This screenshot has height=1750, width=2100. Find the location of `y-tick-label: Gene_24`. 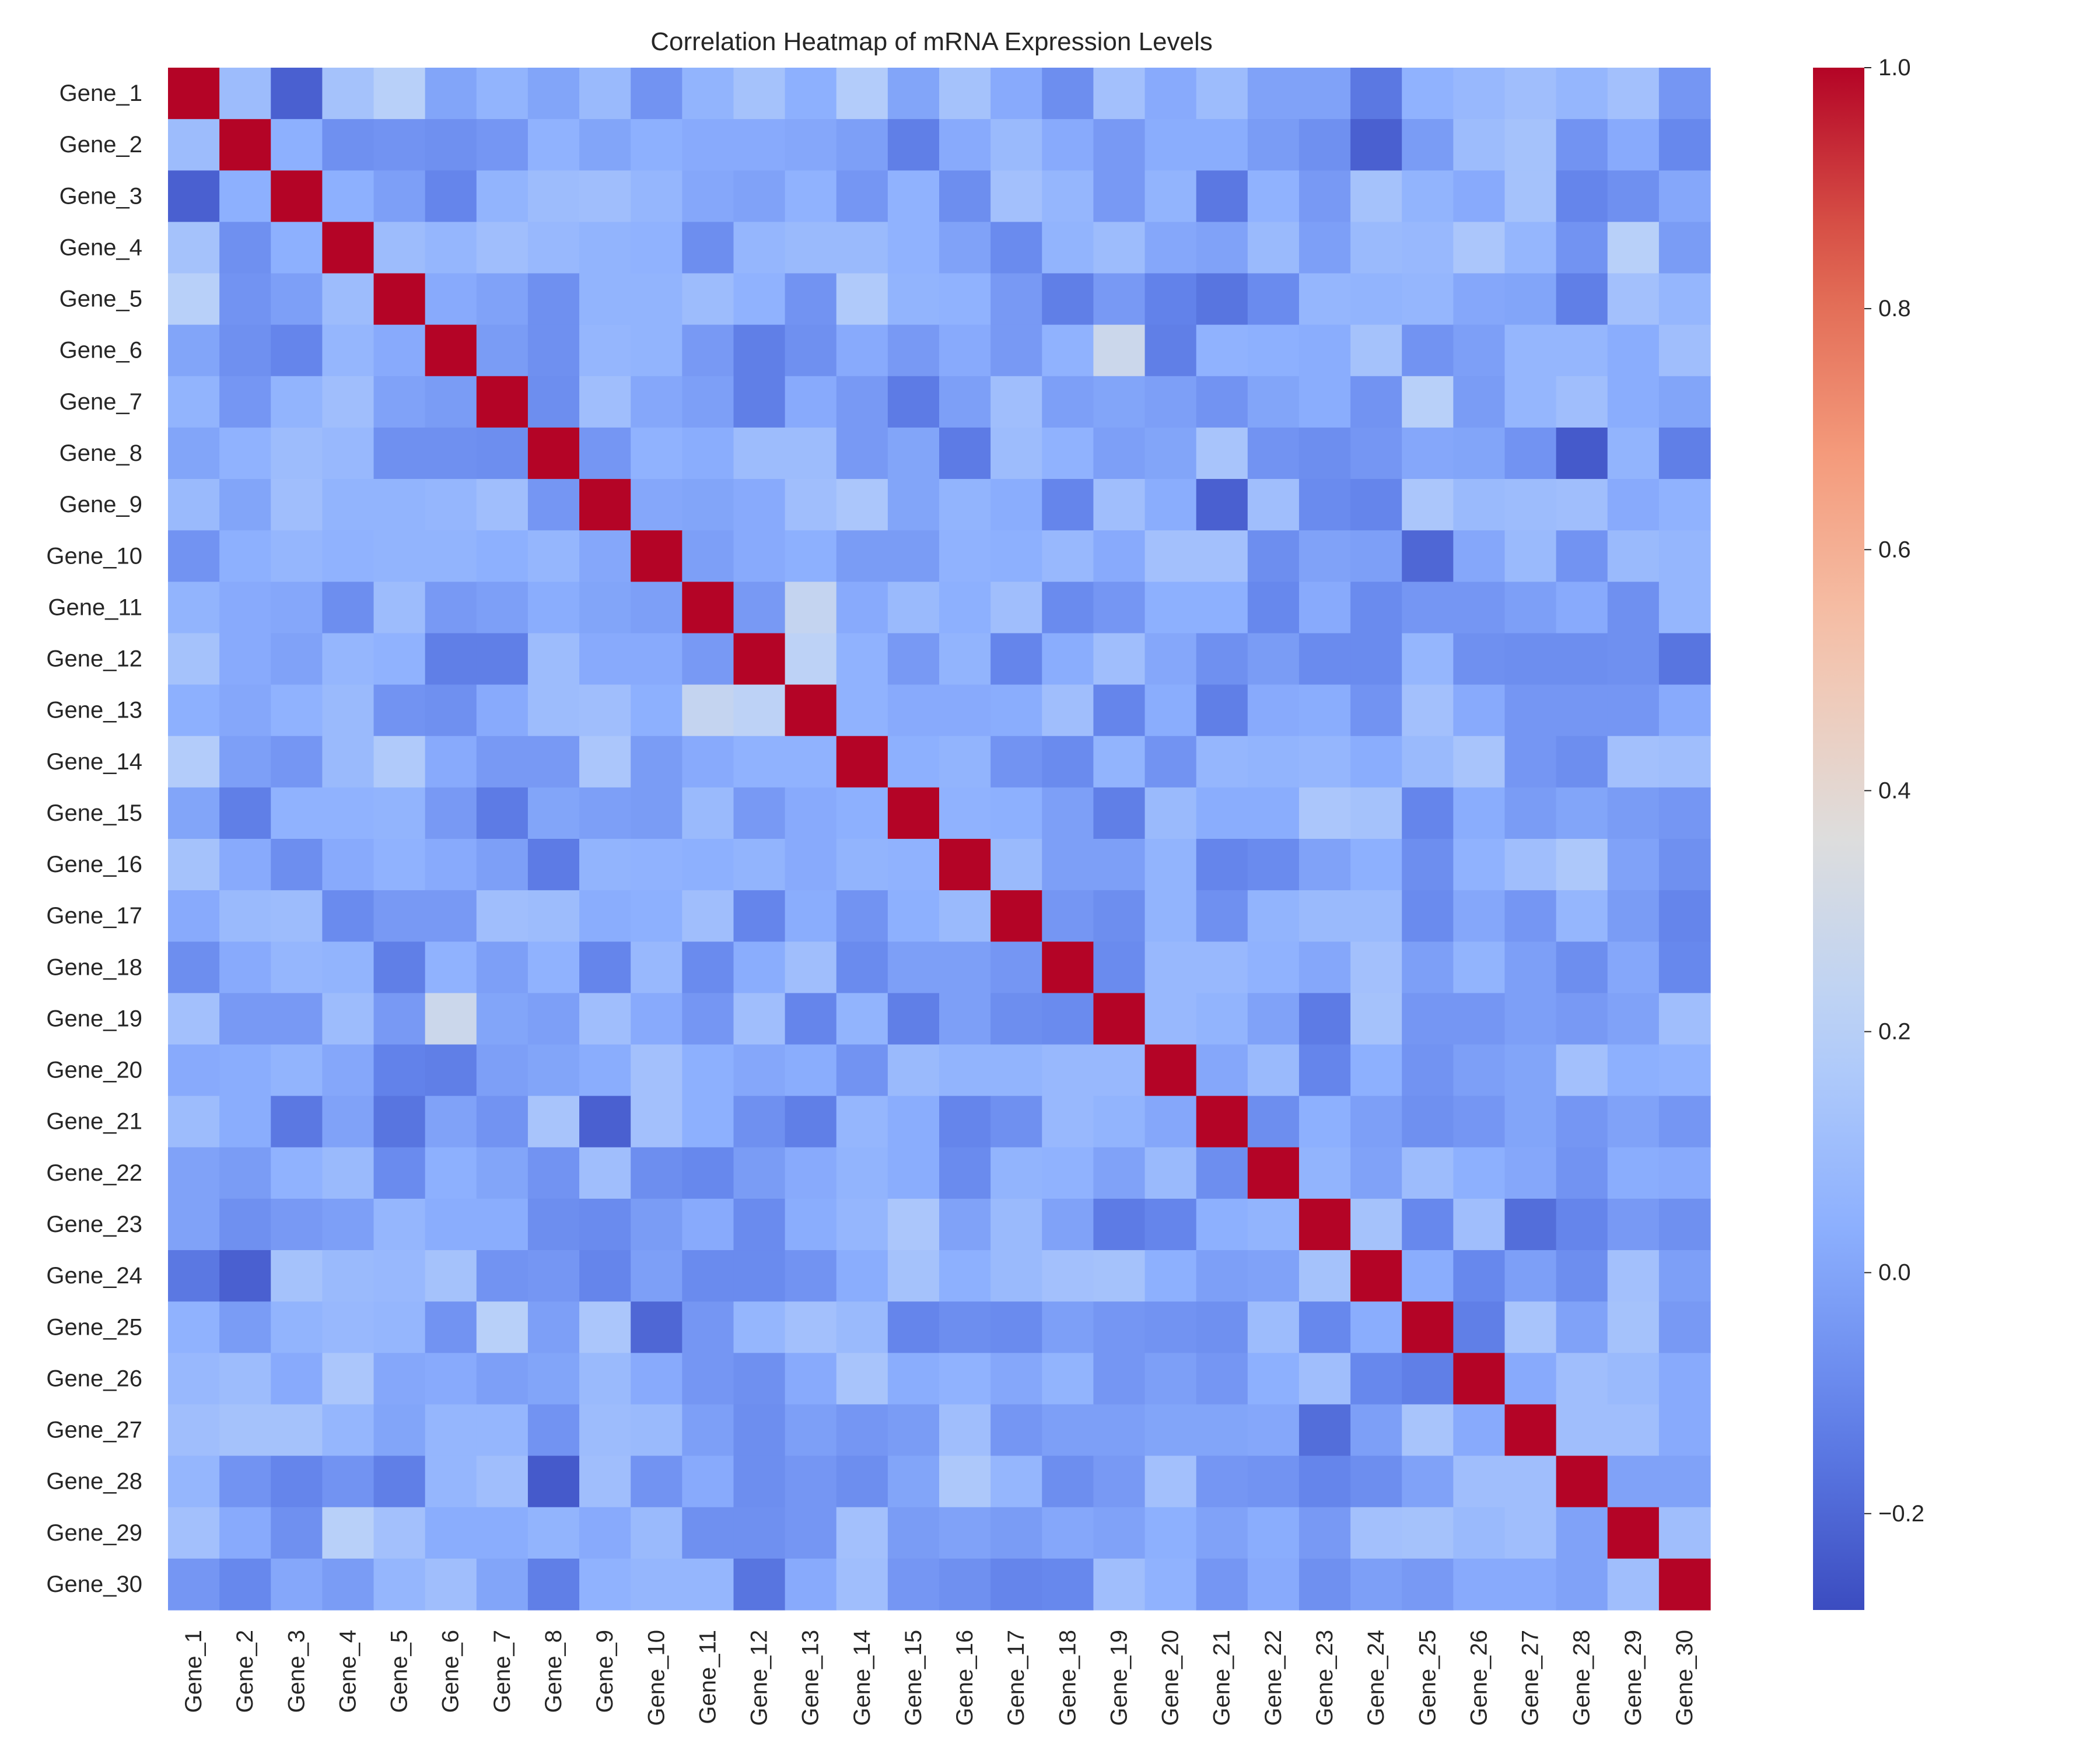

y-tick-label: Gene_24 is located at coordinates (94, 1276).